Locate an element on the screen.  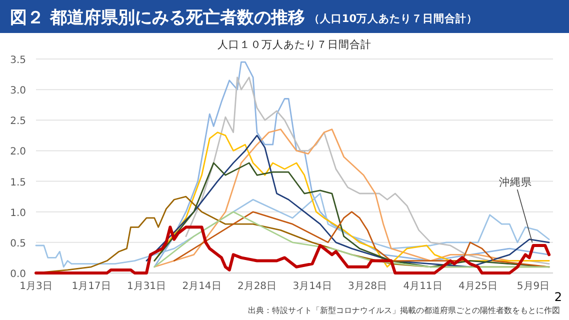
title: 図２ 都道府県別にみる死亡者数の推移 is located at coordinates (157, 18).